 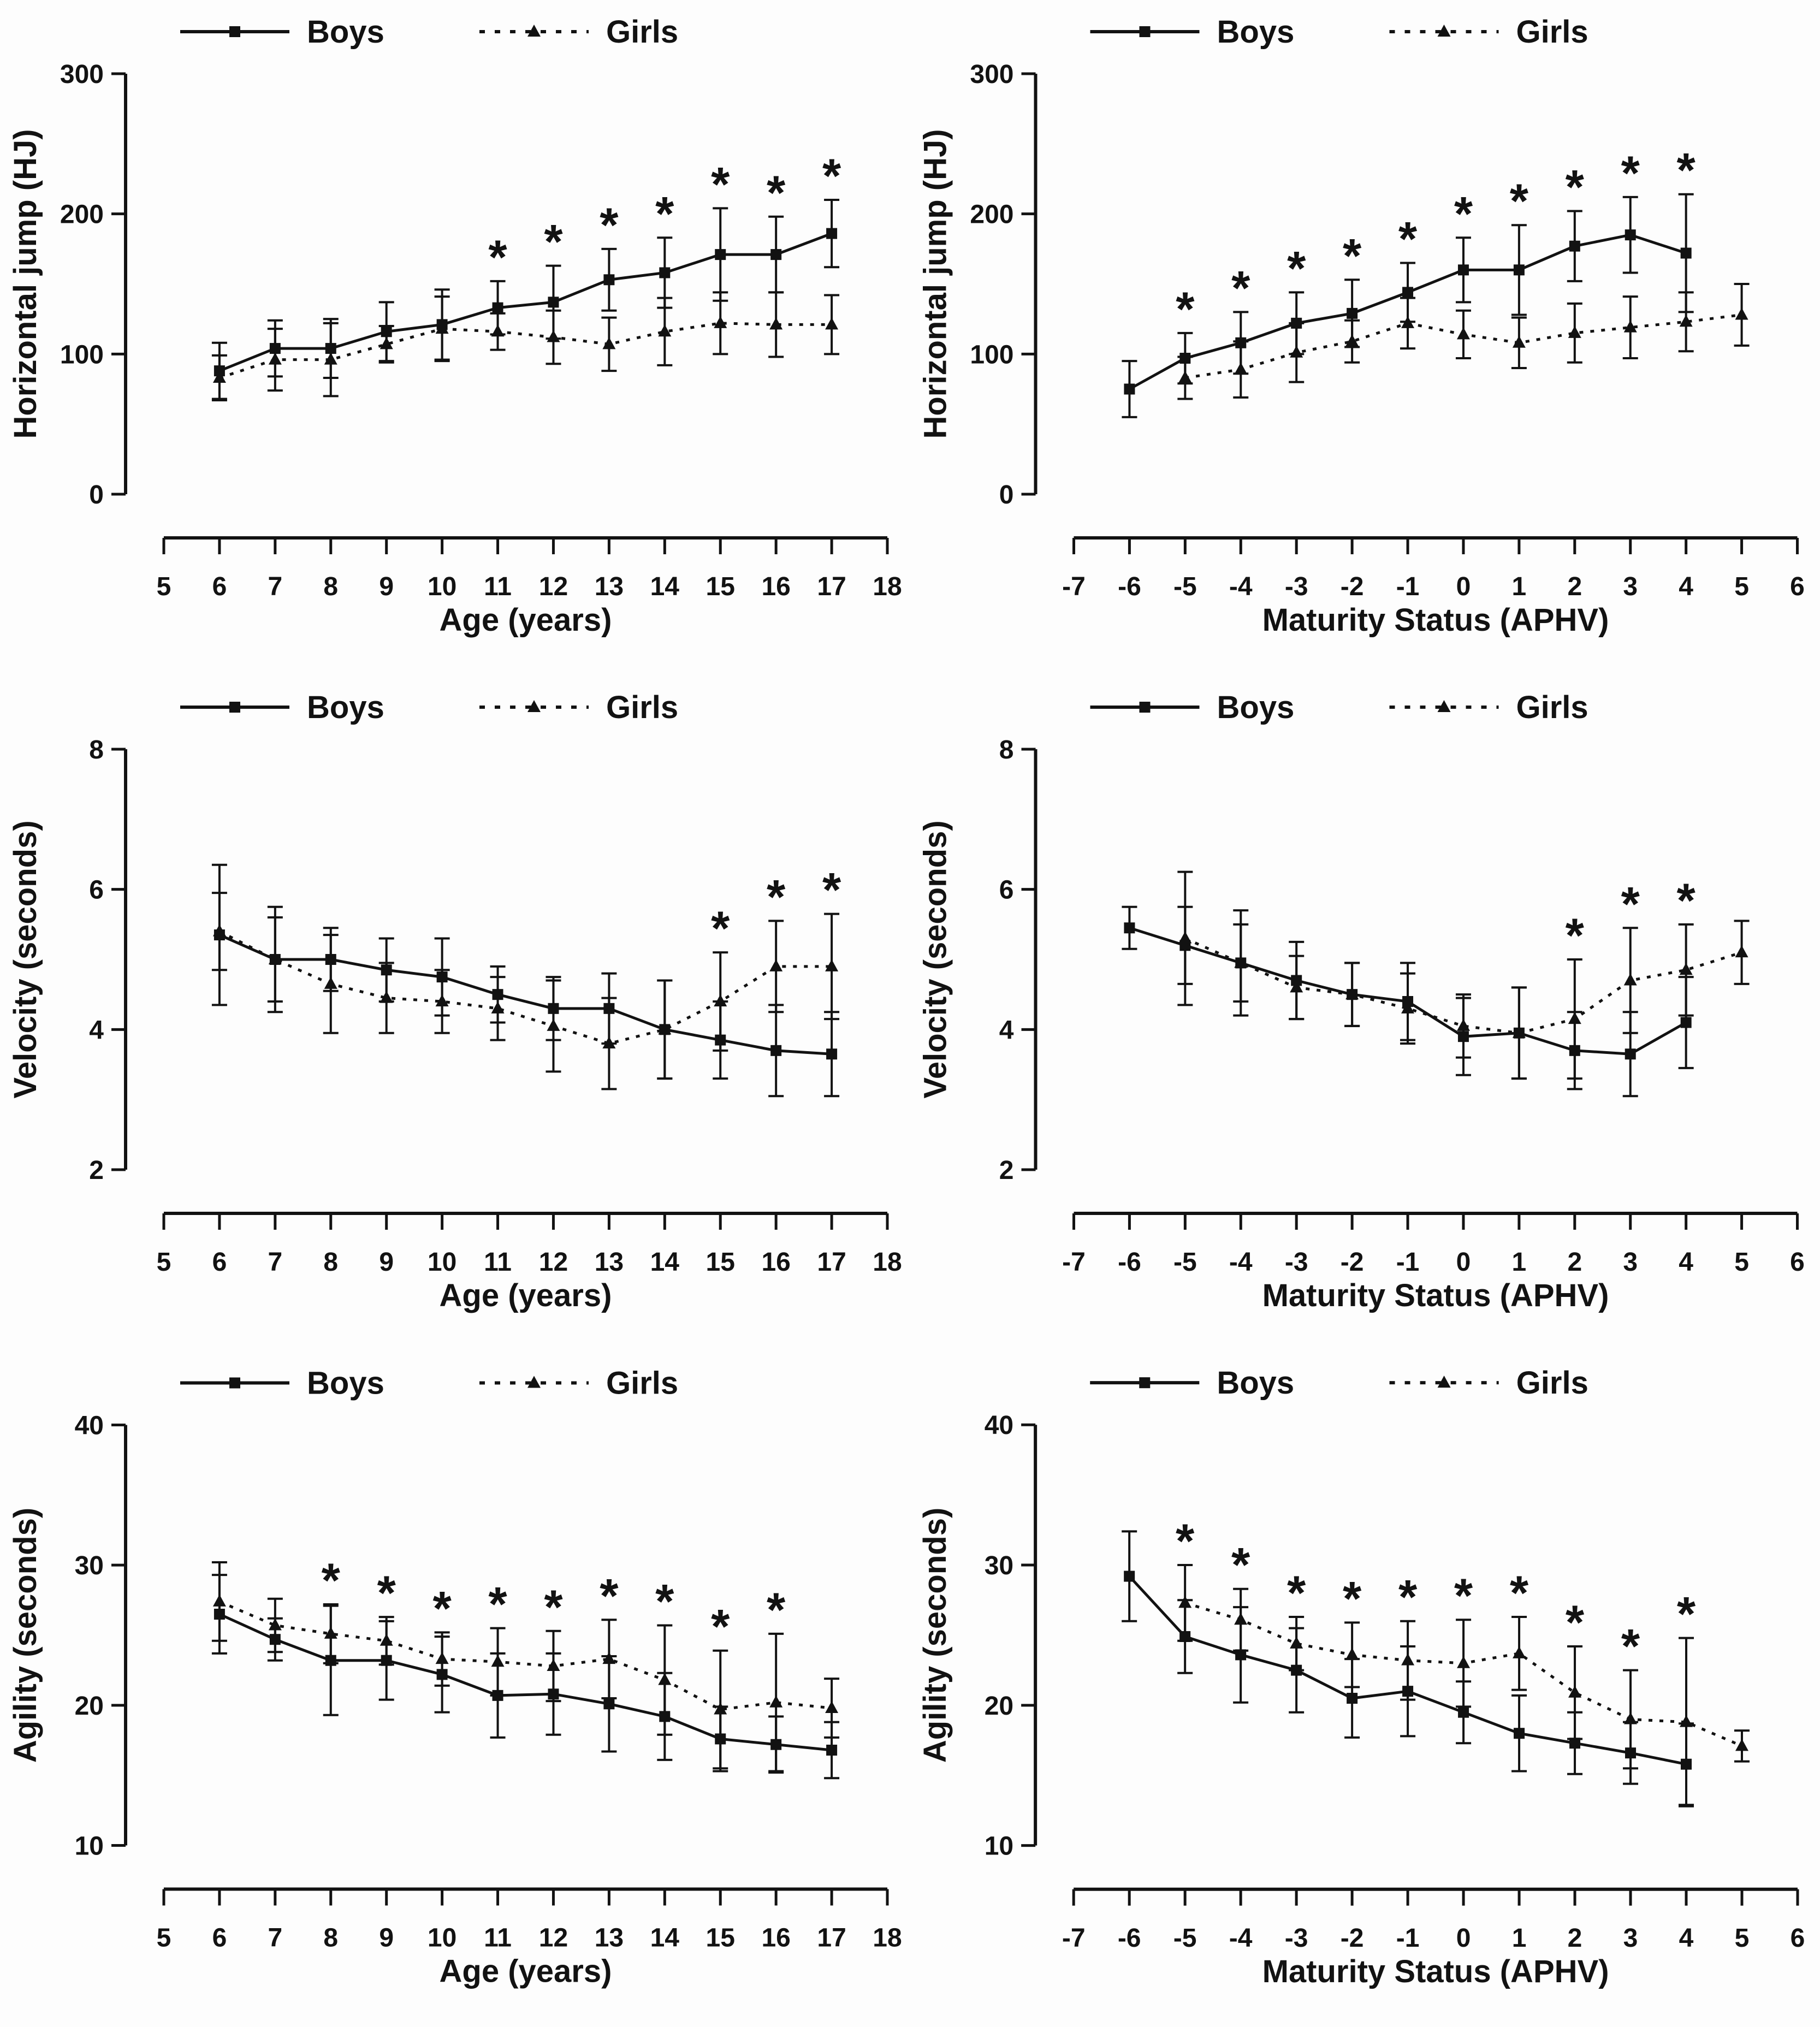 What do you see at coordinates (96, 1030) in the screenshot?
I see `y-tick-label: 4` at bounding box center [96, 1030].